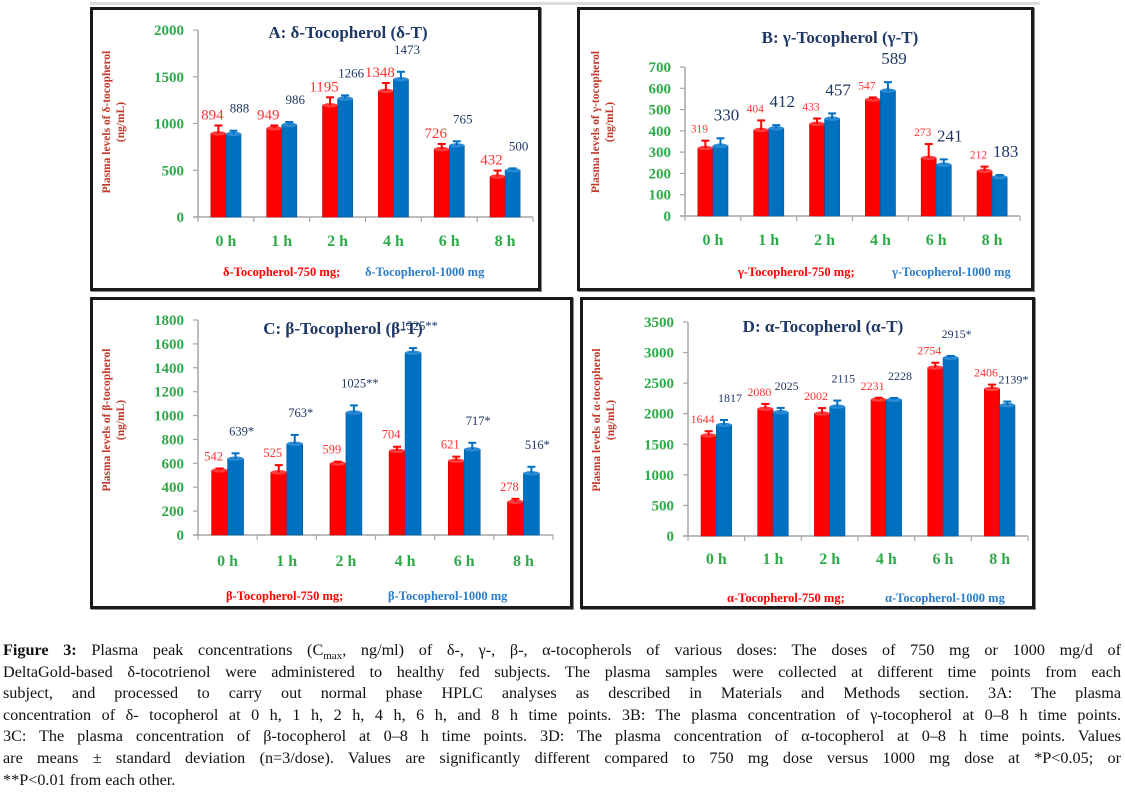 This screenshot has width=1125, height=804. Describe the element at coordinates (169, 125) in the screenshot. I see `chart-a-ytick-label: 1000` at that location.